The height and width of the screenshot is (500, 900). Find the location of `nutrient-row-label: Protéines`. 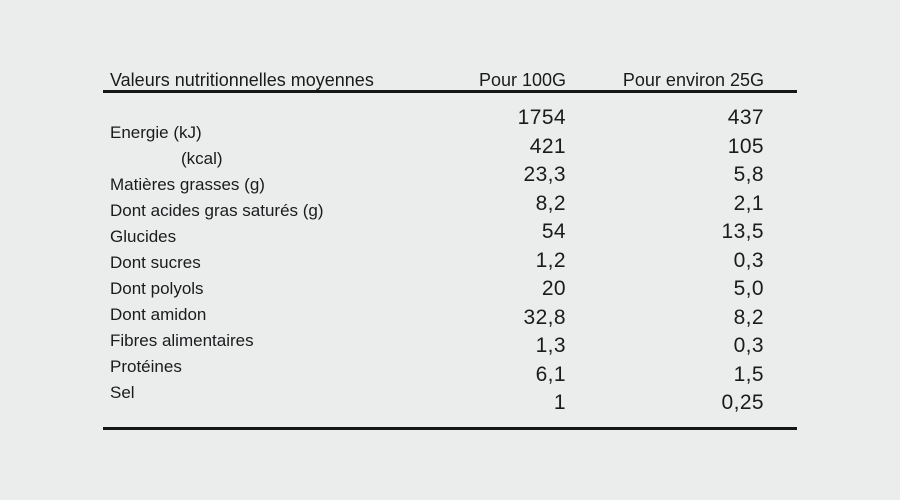

nutrient-row-label: Protéines is located at coordinates (146, 366).